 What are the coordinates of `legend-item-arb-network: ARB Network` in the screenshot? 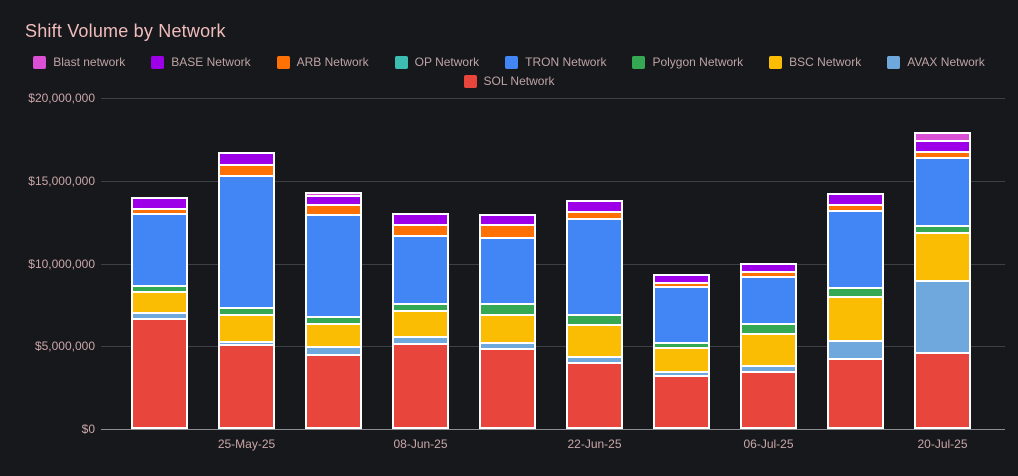 It's located at (322, 62).